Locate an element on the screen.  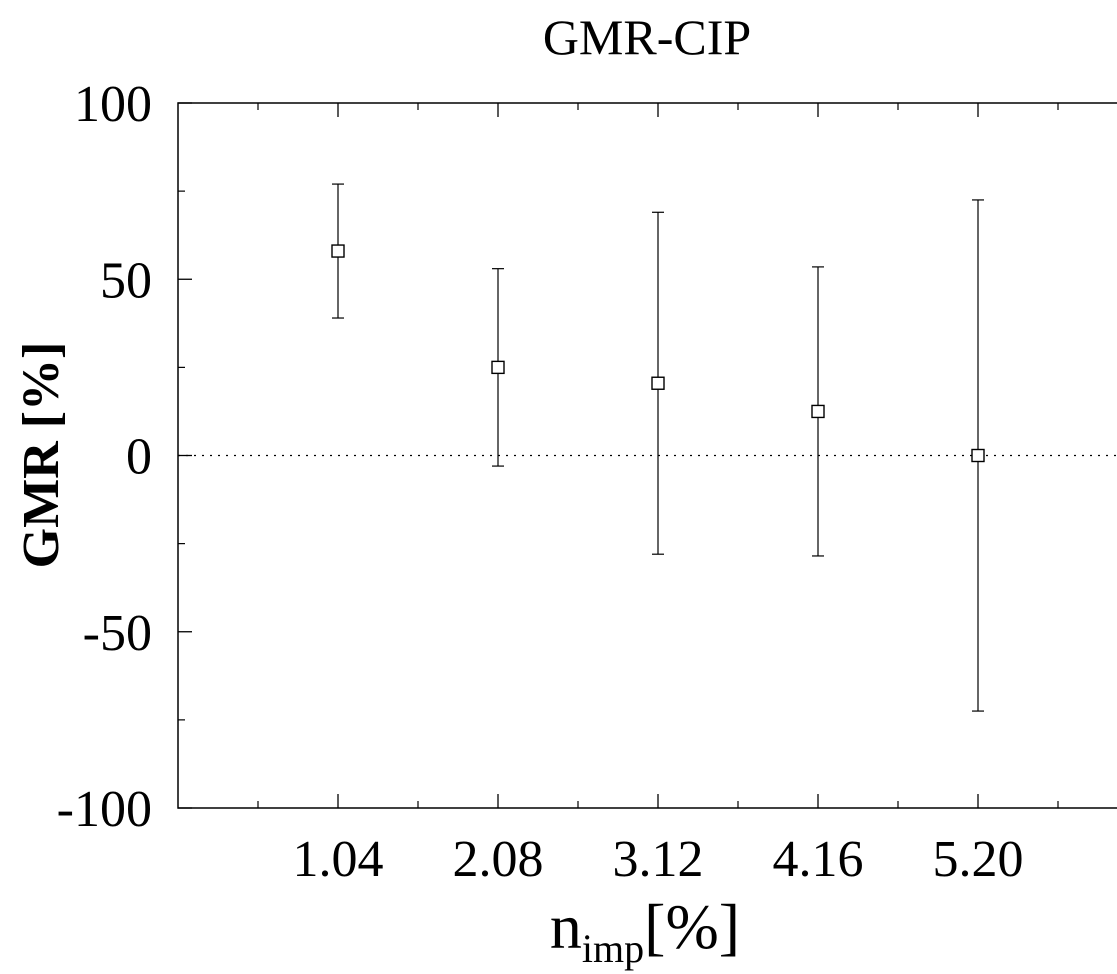
x-tick-label: 3.12 is located at coordinates (658, 859).